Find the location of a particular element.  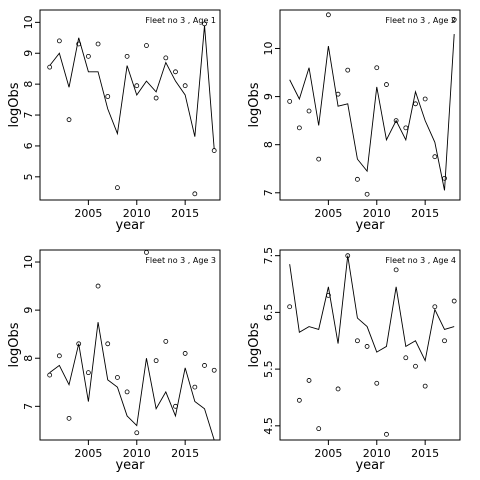

y-tick-label: 5 is located at coordinates (28, 176).